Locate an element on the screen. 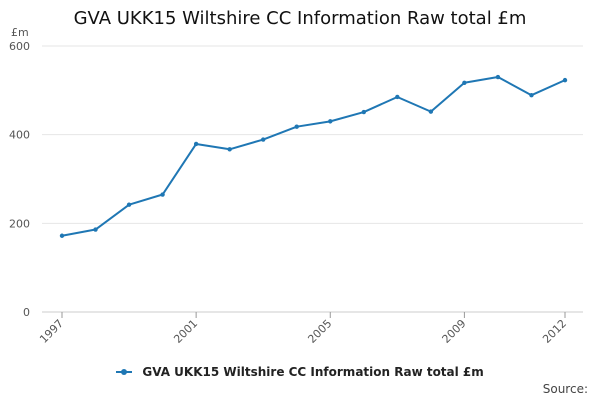 The height and width of the screenshot is (400, 600). x-tick-label: 2001 is located at coordinates (185, 331).